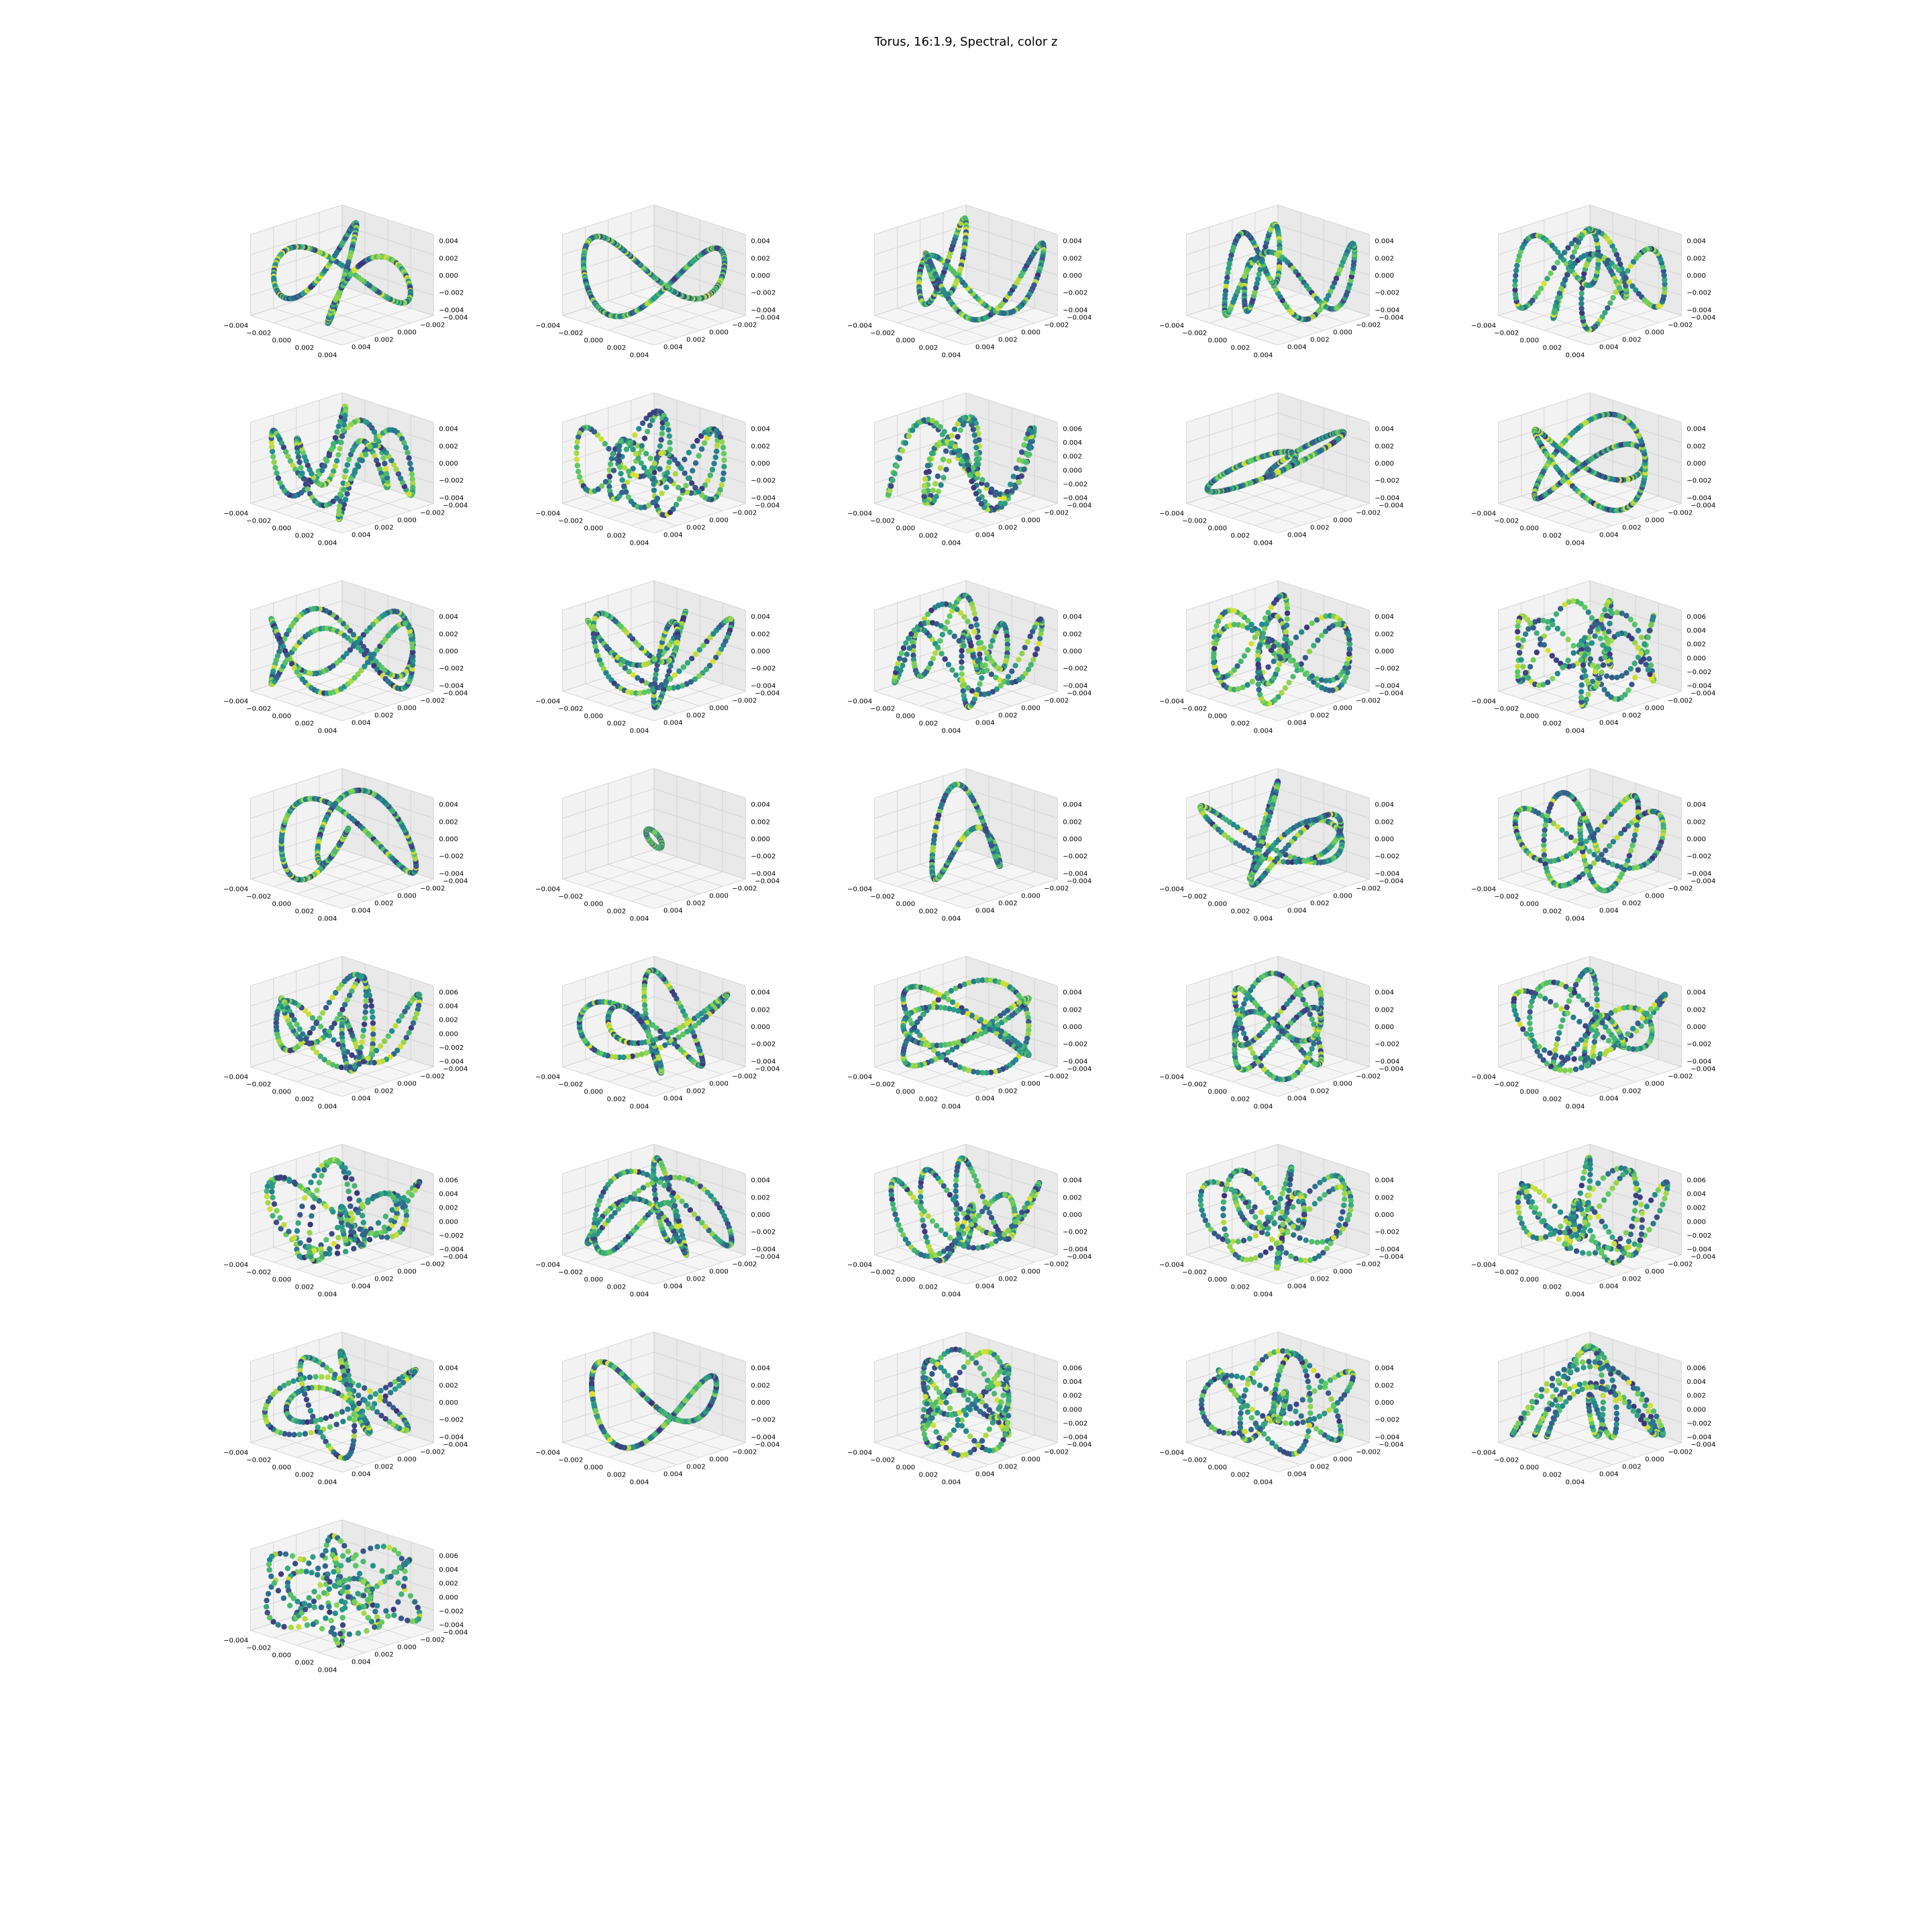 The image size is (1932, 1932). Describe the element at coordinates (905, 341) in the screenshot. I see `x-tick-label: 0.000` at that location.